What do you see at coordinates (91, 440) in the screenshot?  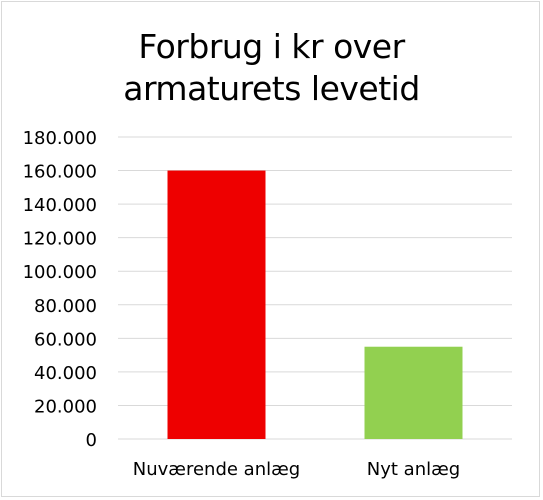 I see `y-tick-label: 0` at bounding box center [91, 440].